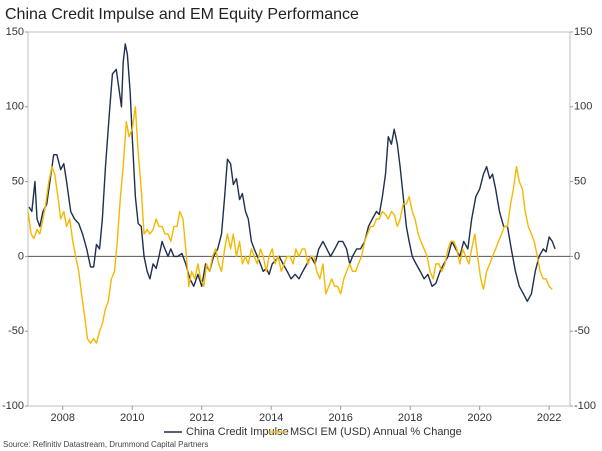 This screenshot has width=602, height=451. Describe the element at coordinates (18, 182) in the screenshot. I see `y-tick-label: 50` at that location.